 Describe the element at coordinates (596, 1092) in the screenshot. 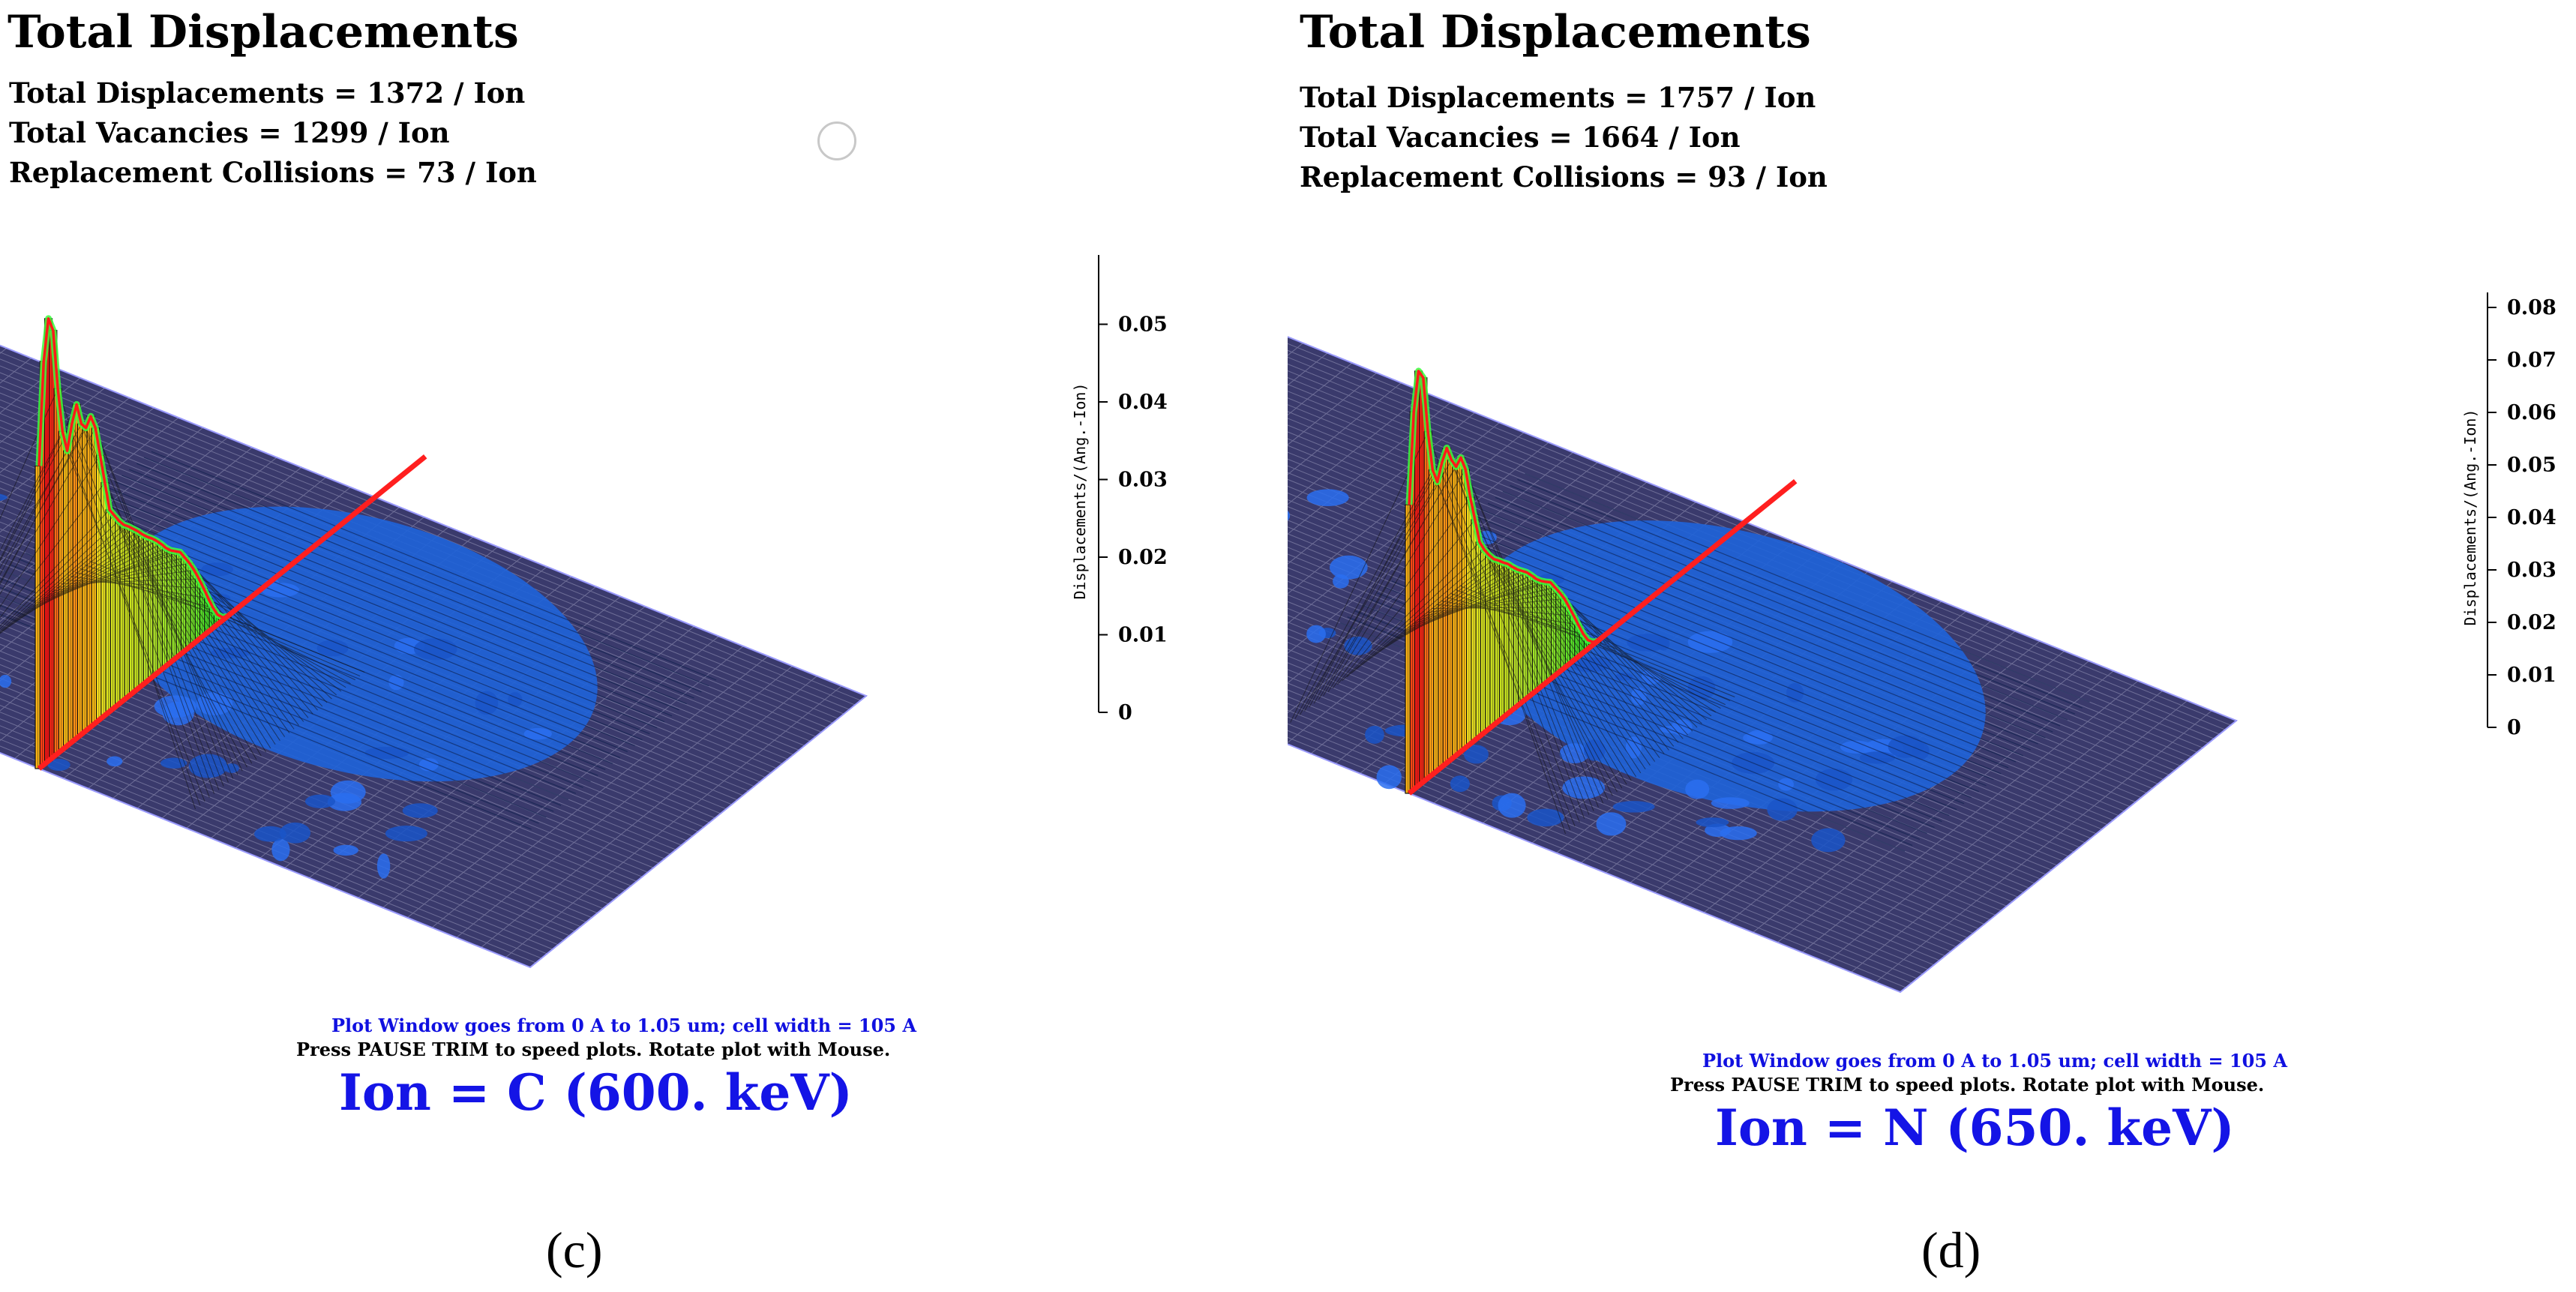

I see `ion-label: Ion = C (600. keV)` at that location.